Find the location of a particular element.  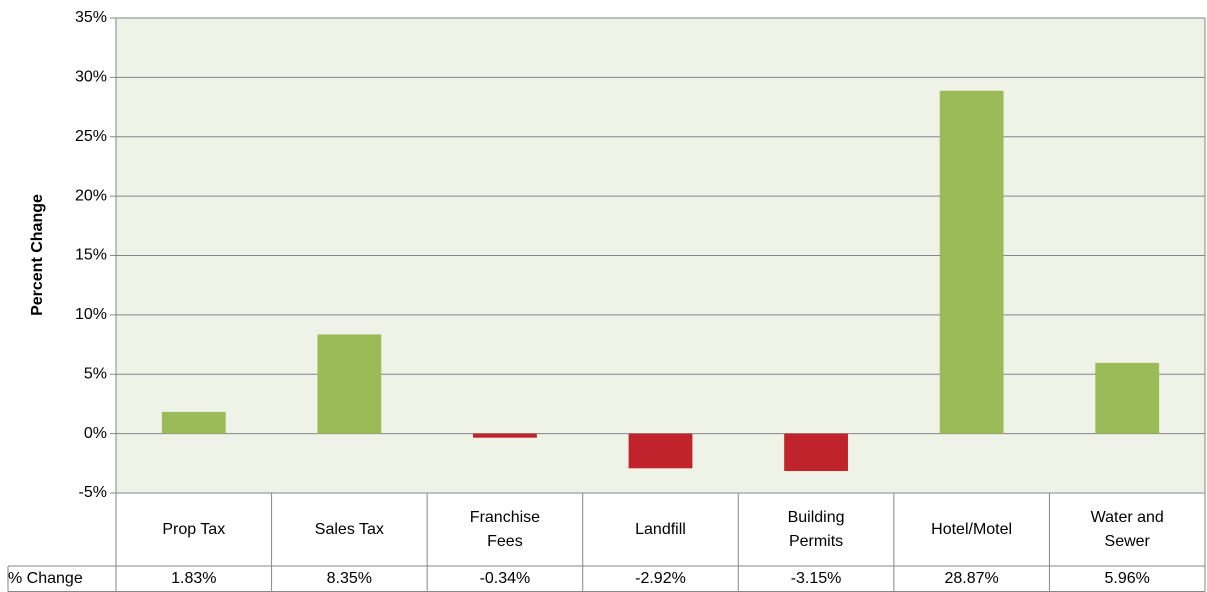

category-label: Hotel/Motel is located at coordinates (972, 529).